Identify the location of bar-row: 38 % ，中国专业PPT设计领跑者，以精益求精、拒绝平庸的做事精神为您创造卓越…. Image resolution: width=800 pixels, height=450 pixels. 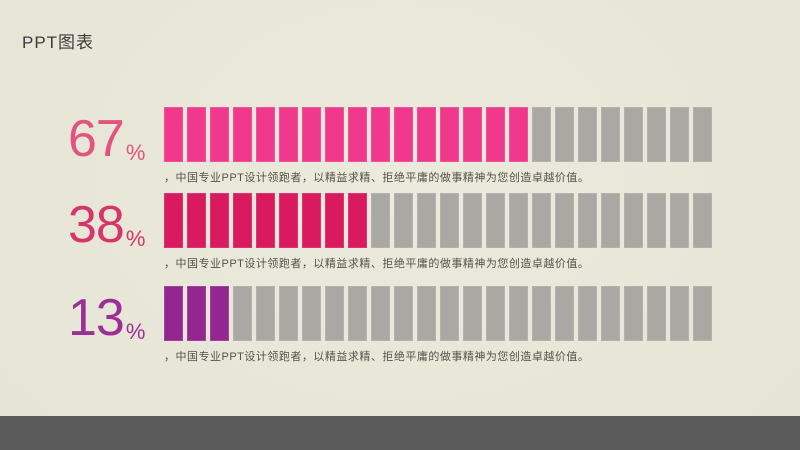
(408, 232).